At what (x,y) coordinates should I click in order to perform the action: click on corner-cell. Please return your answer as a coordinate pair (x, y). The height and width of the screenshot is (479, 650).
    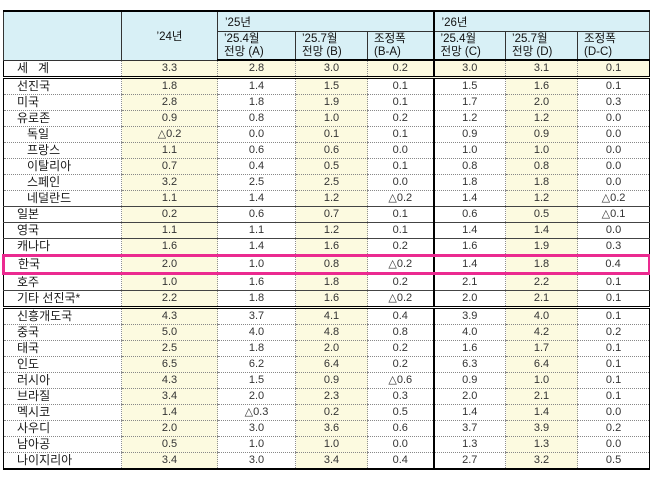
    Looking at the image, I should click on (62, 35).